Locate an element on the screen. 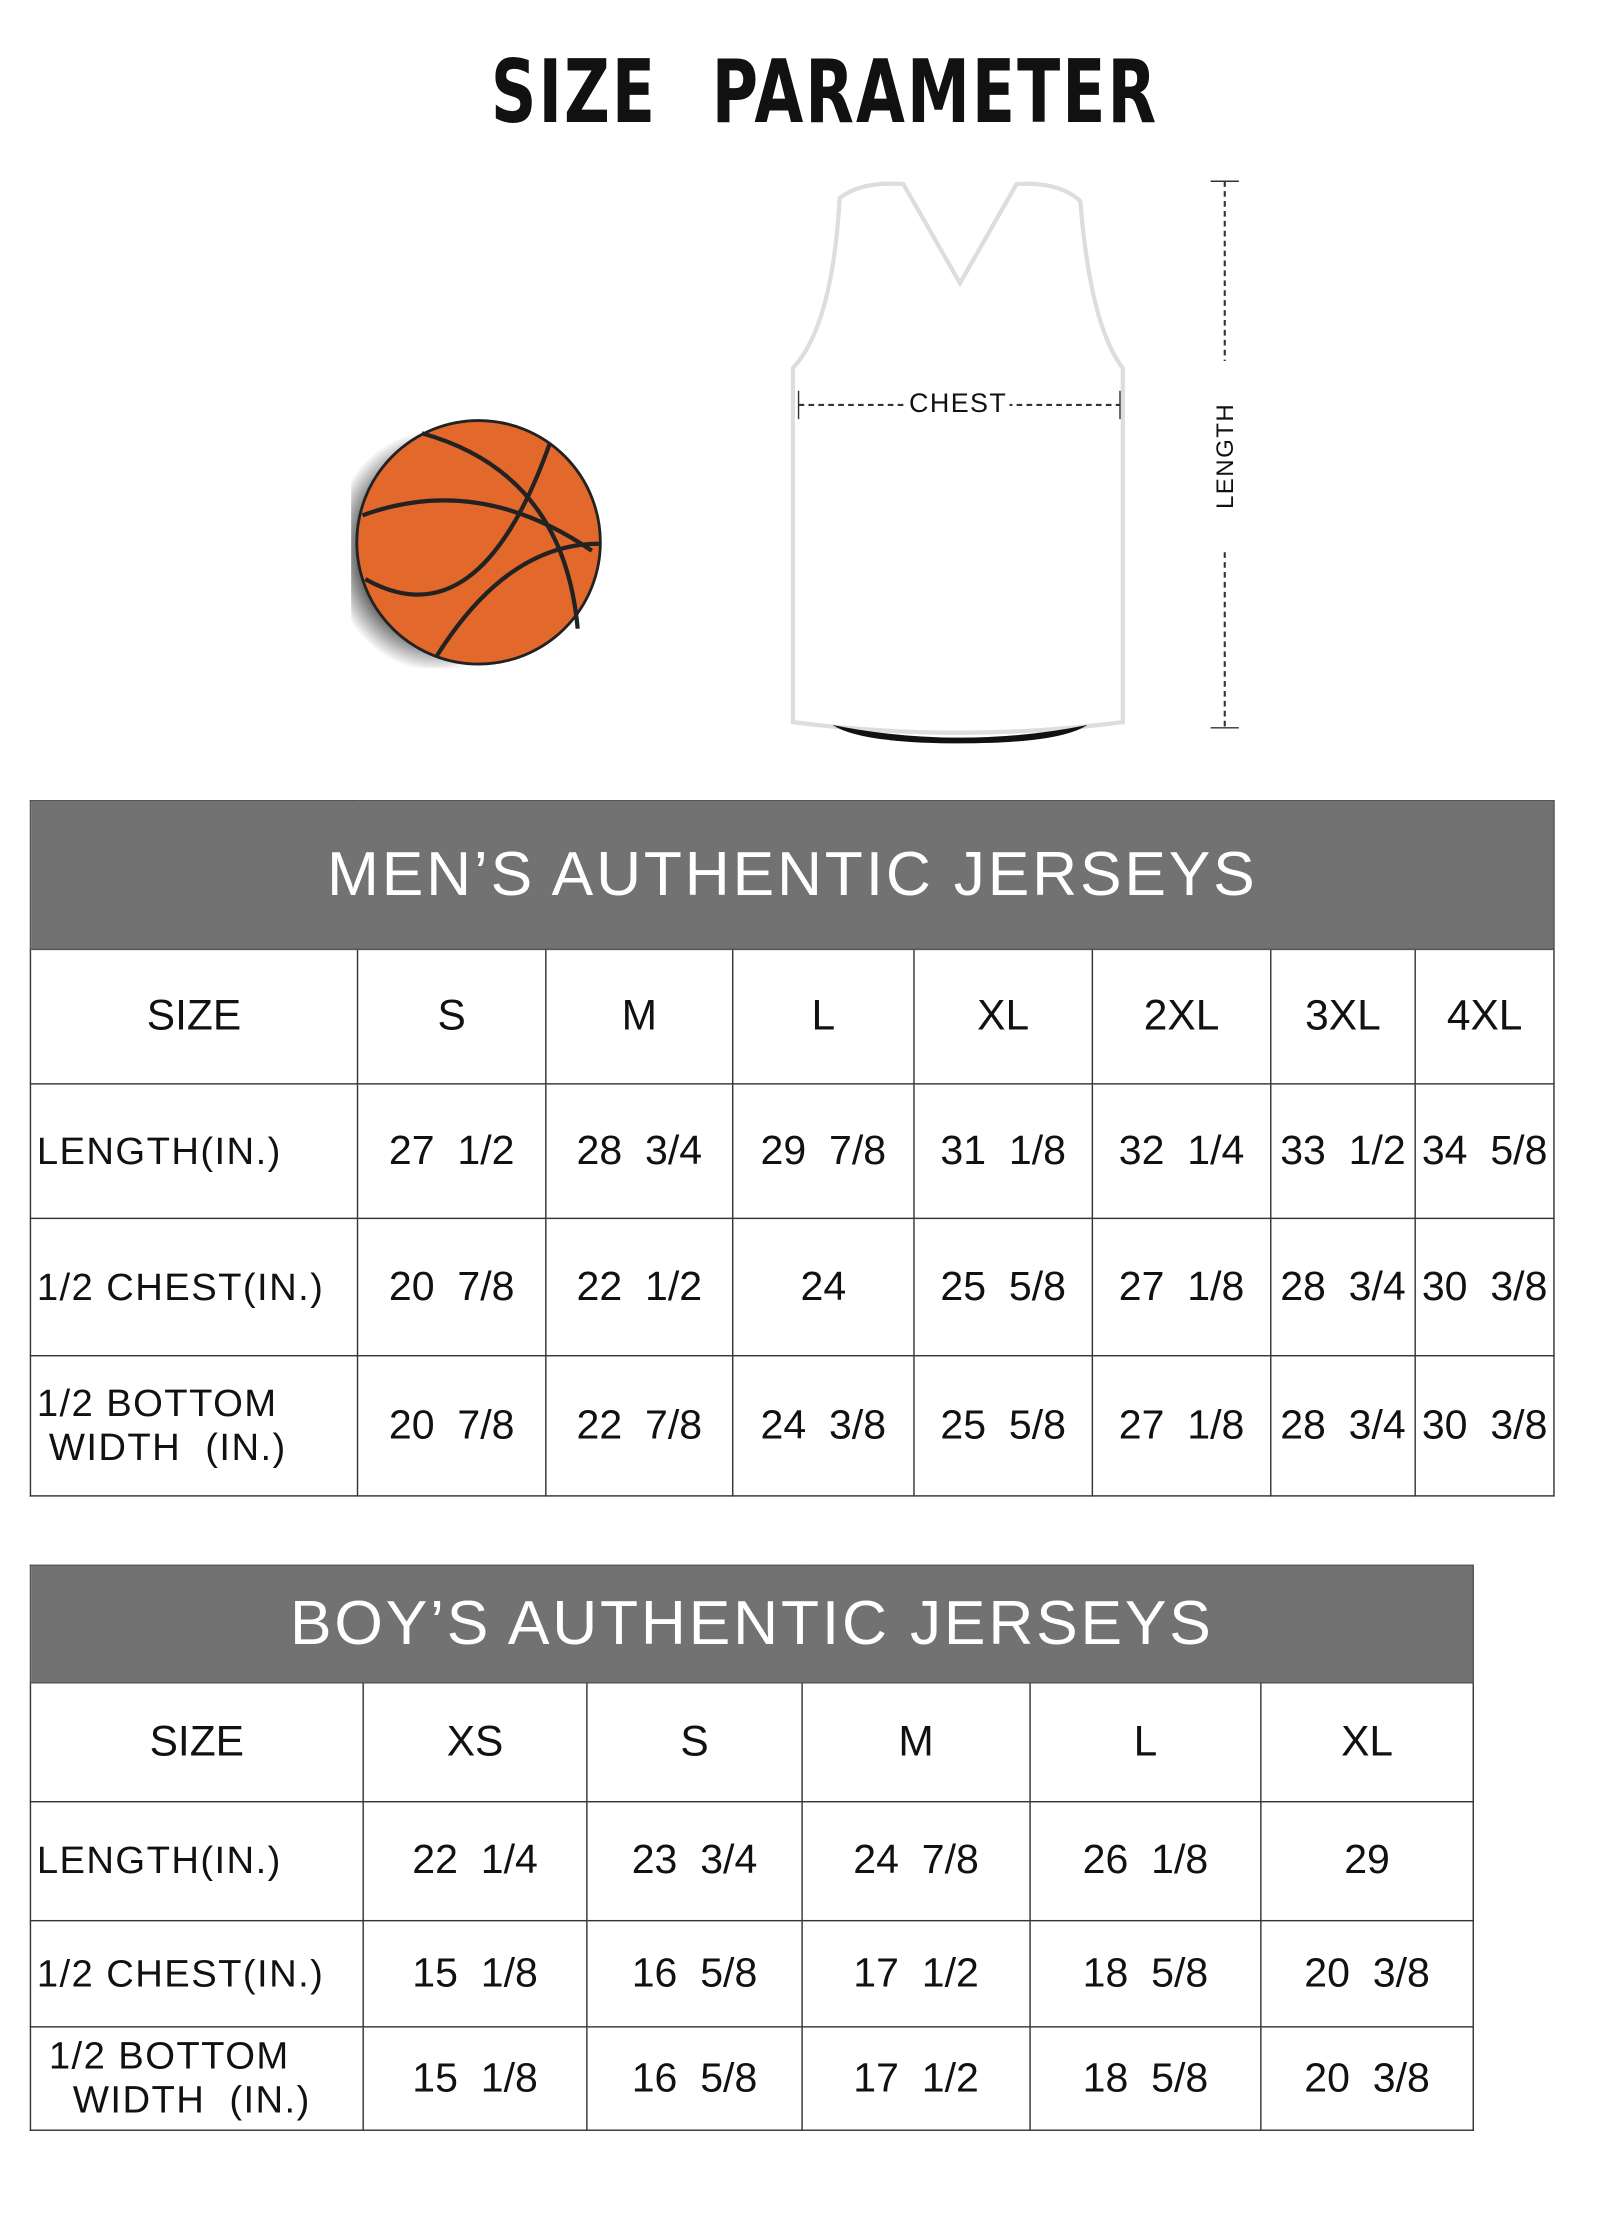  measurement-cell: 26 1/8 is located at coordinates (1145, 1861).